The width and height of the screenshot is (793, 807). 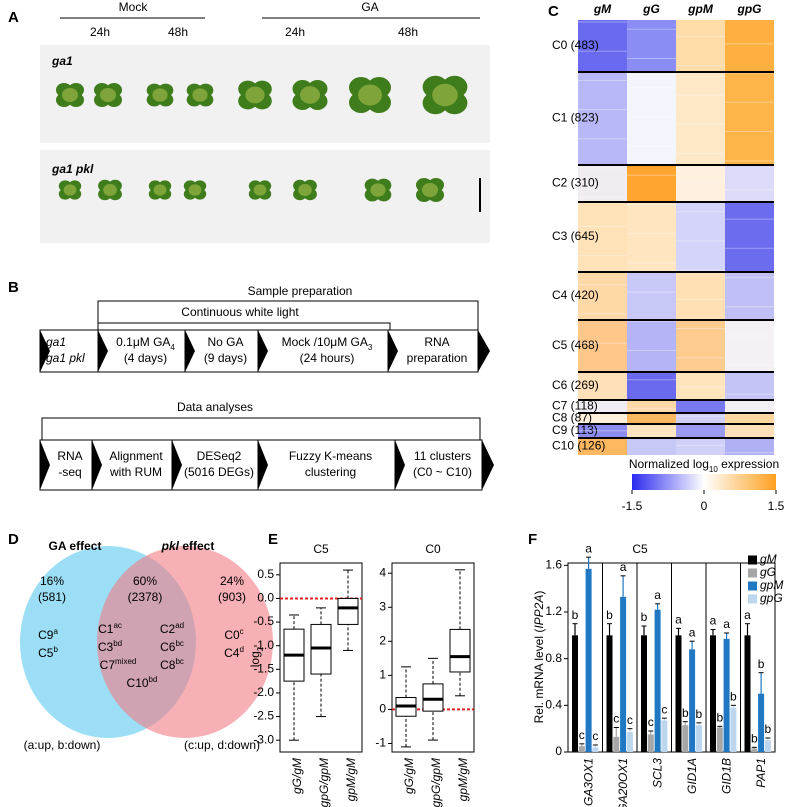 I want to click on y-tick-label: -1, so click(x=380, y=743).